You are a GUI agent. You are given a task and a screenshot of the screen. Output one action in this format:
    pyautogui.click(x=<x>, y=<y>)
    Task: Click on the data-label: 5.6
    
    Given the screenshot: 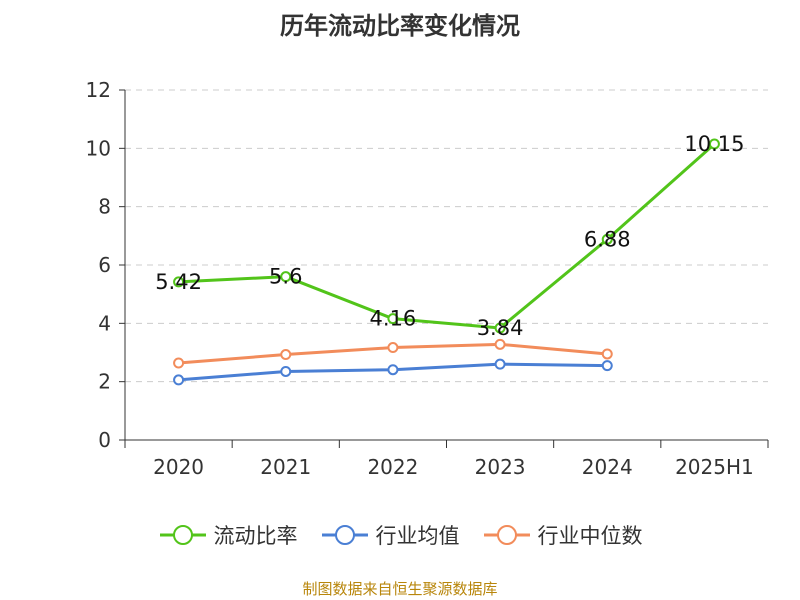 What is the action you would take?
    pyautogui.click(x=285, y=277)
    